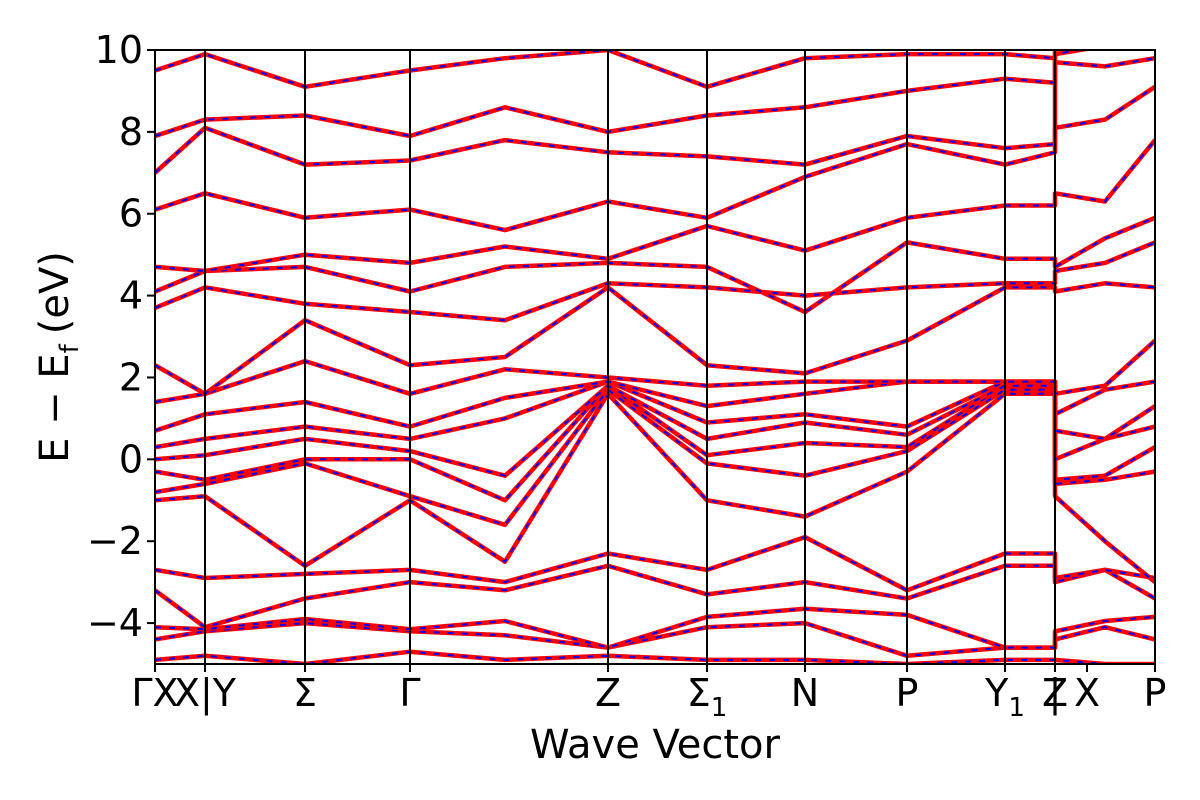 Image resolution: width=1200 pixels, height=800 pixels. I want to click on x-tick-label: Y1, so click(1004, 697).